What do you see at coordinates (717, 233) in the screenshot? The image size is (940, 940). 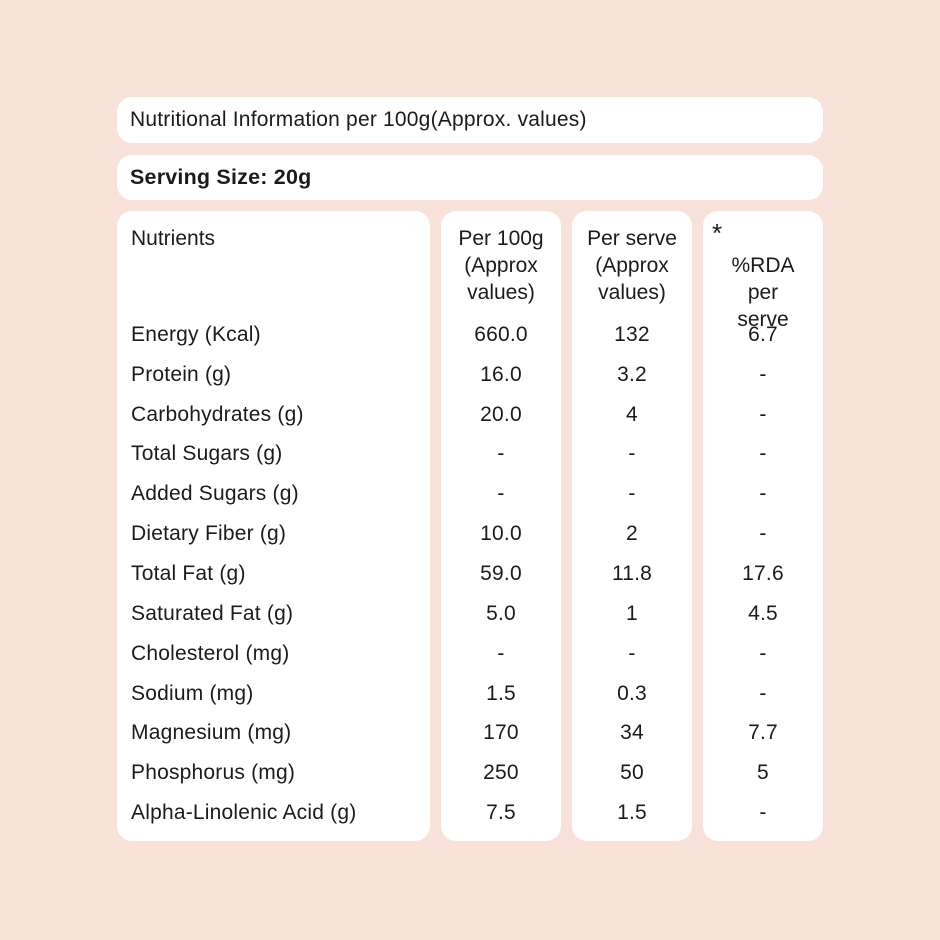 I see `asterisk-icon: *` at bounding box center [717, 233].